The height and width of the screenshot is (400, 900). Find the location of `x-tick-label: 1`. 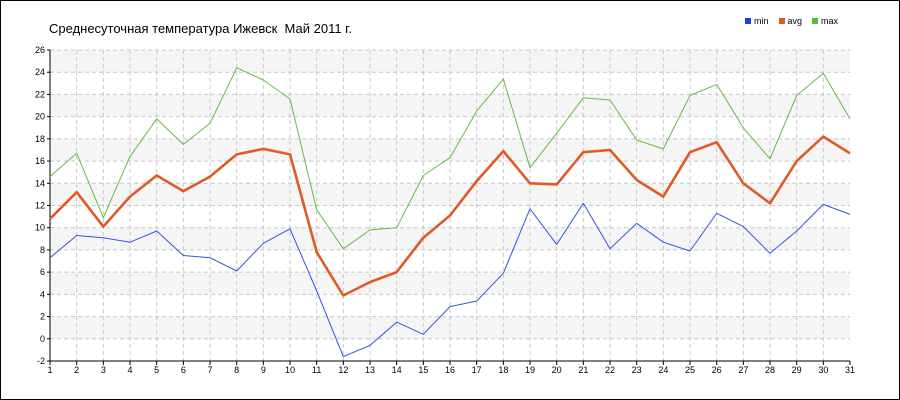

x-tick-label: 1 is located at coordinates (49, 370).